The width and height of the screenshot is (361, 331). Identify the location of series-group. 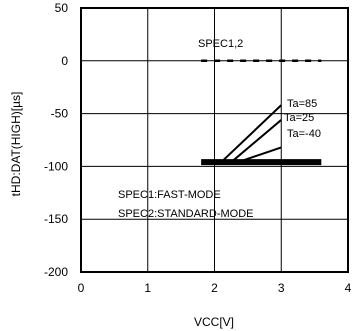
(261, 112).